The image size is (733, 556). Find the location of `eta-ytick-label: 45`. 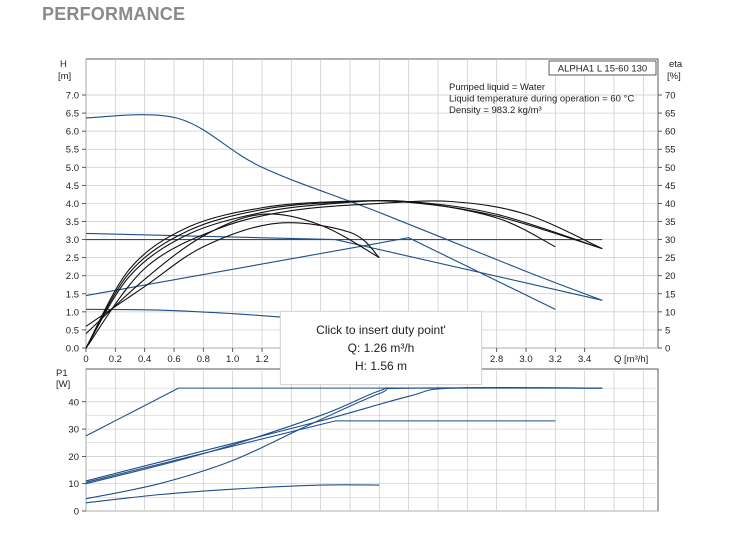

eta-ytick-label: 45 is located at coordinates (670, 186).